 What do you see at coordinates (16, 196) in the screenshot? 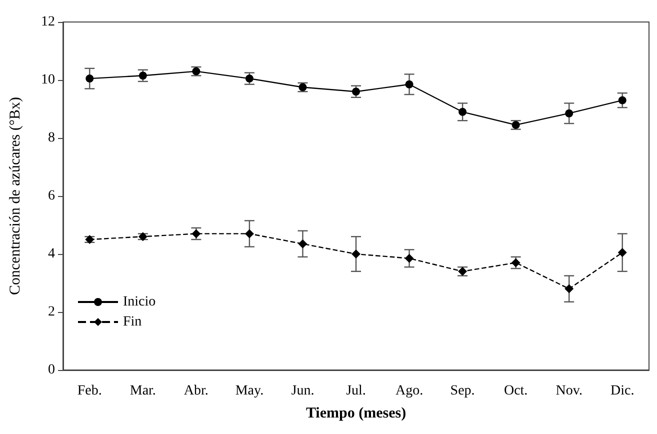
I see `y-axis-title: Concentración de azúcares (°Bx)` at bounding box center [16, 196].